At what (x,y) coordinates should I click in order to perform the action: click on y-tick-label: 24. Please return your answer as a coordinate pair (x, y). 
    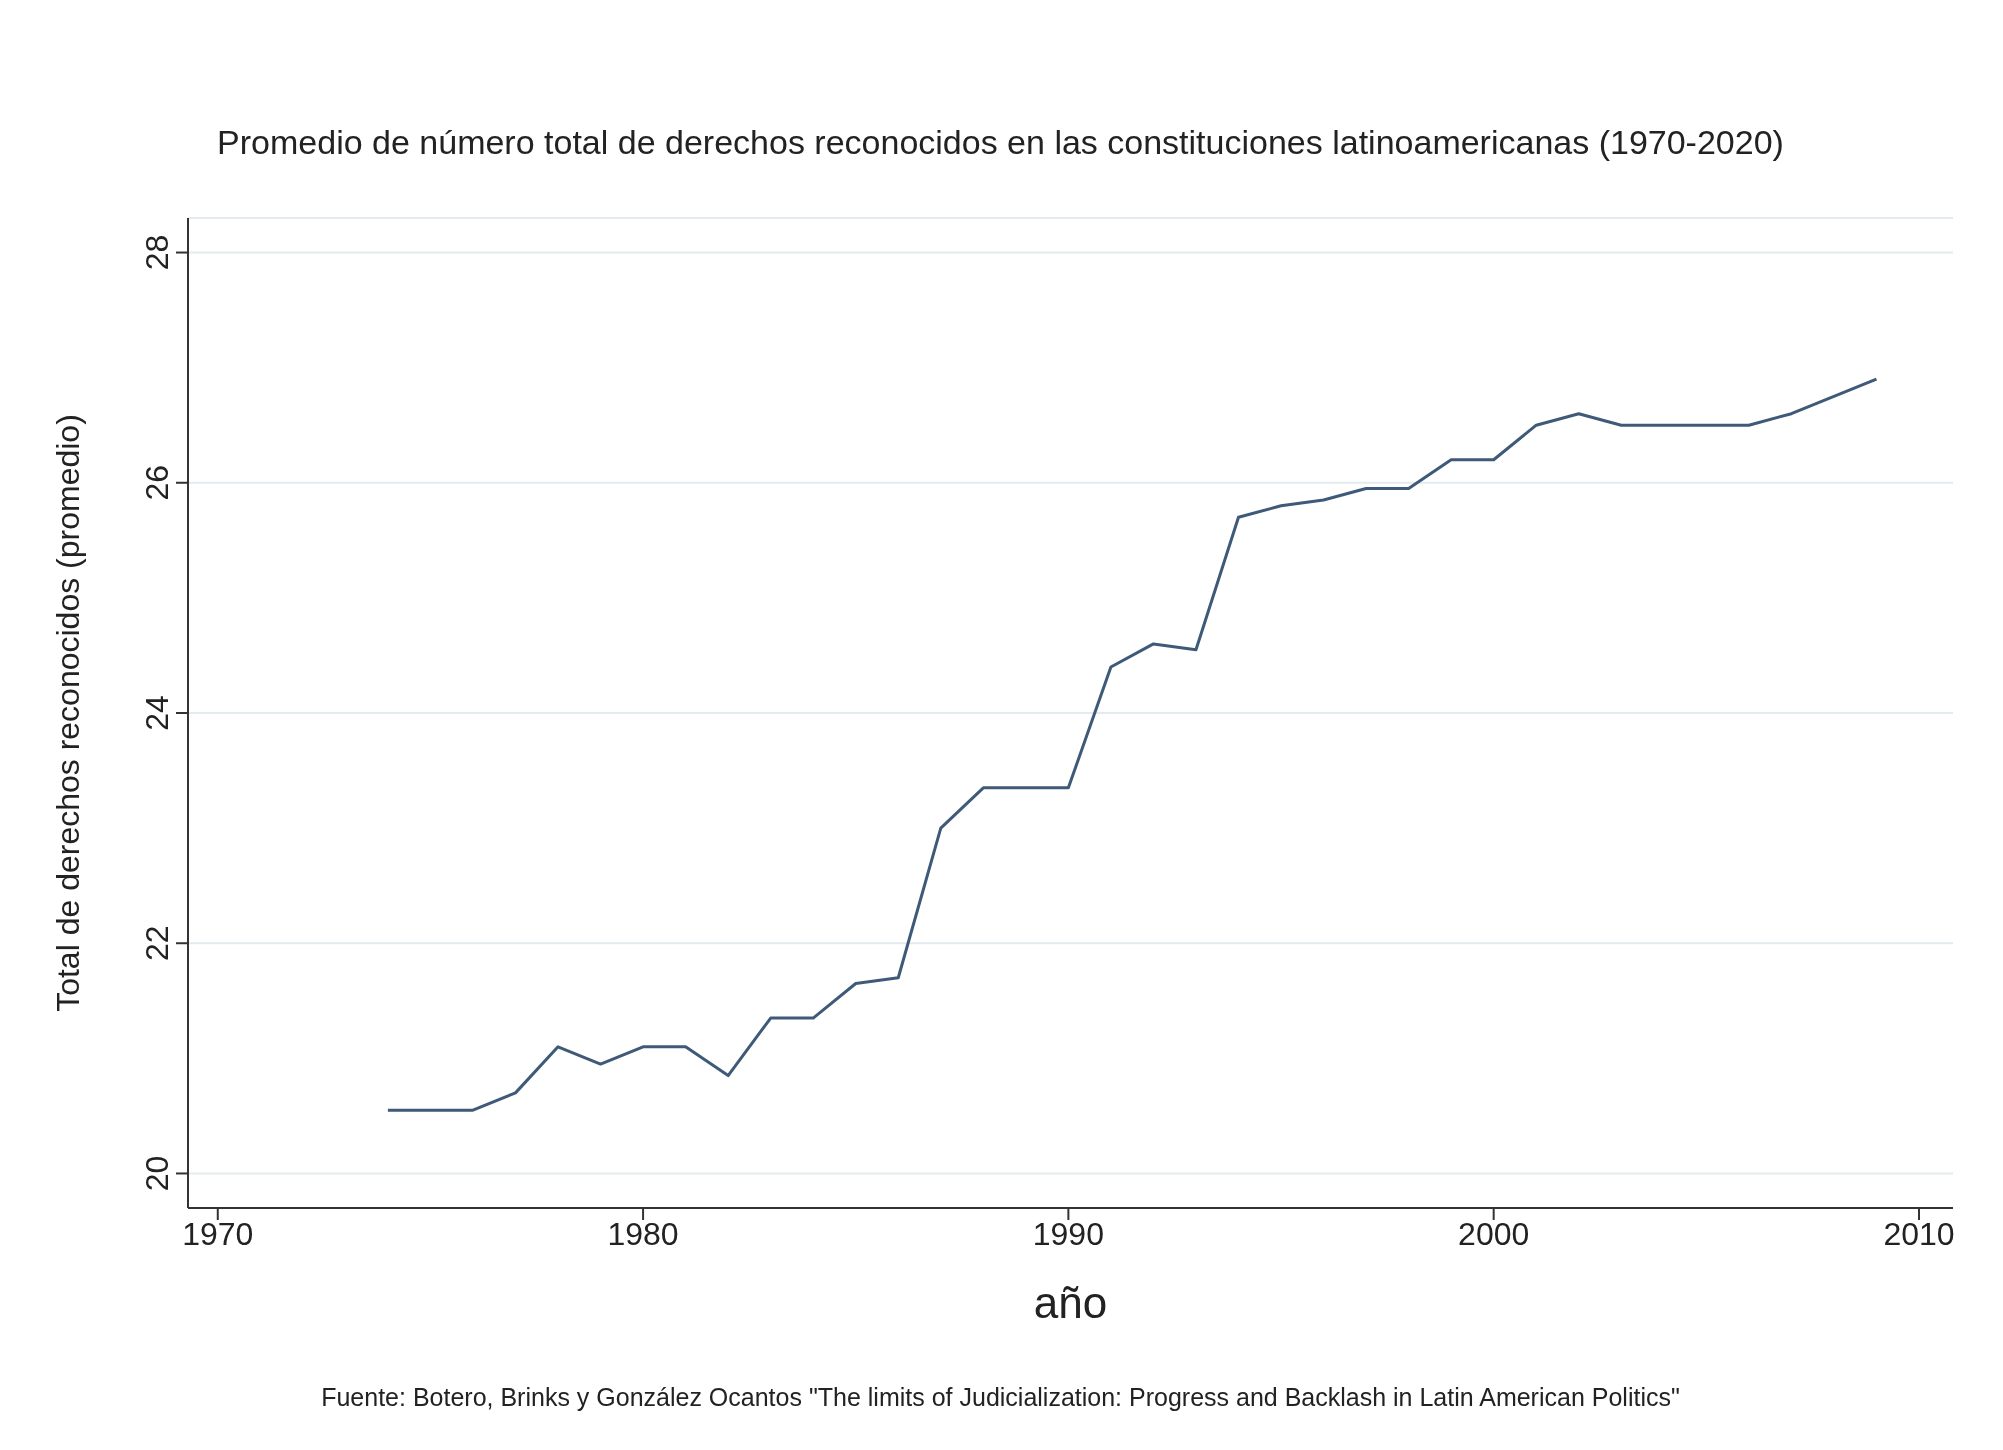
    Looking at the image, I should click on (157, 713).